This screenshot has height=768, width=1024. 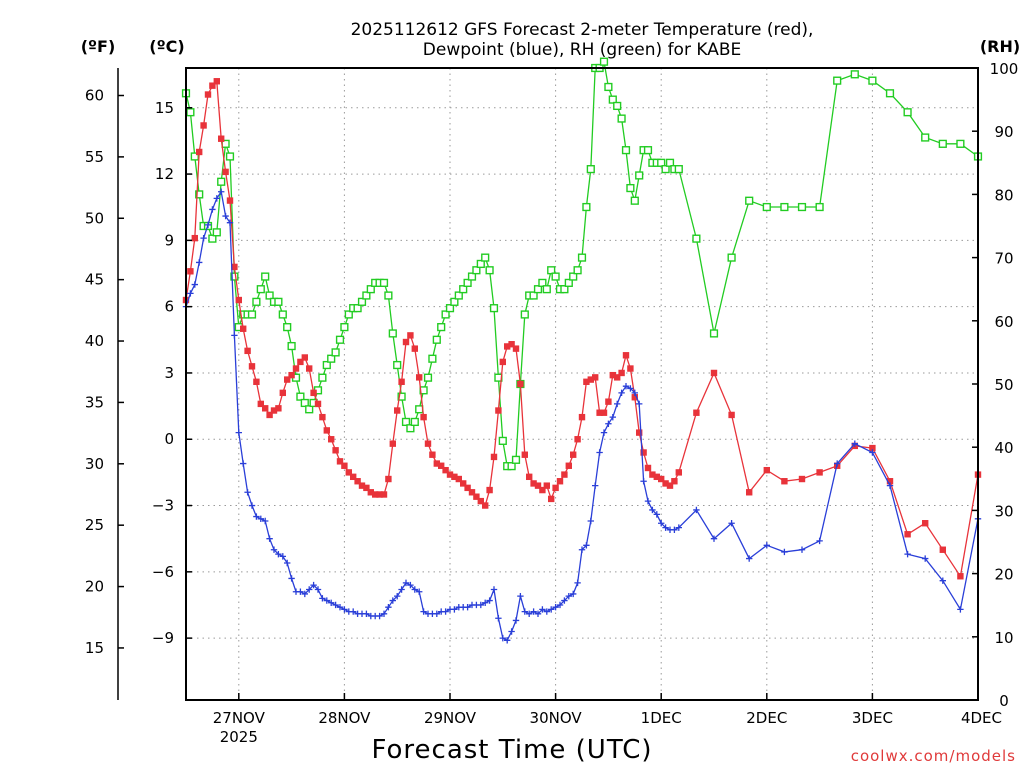 I want to click on rh-axis: 0 10 20 30 40 50 60 70 80 90 100, so click(x=995, y=385).